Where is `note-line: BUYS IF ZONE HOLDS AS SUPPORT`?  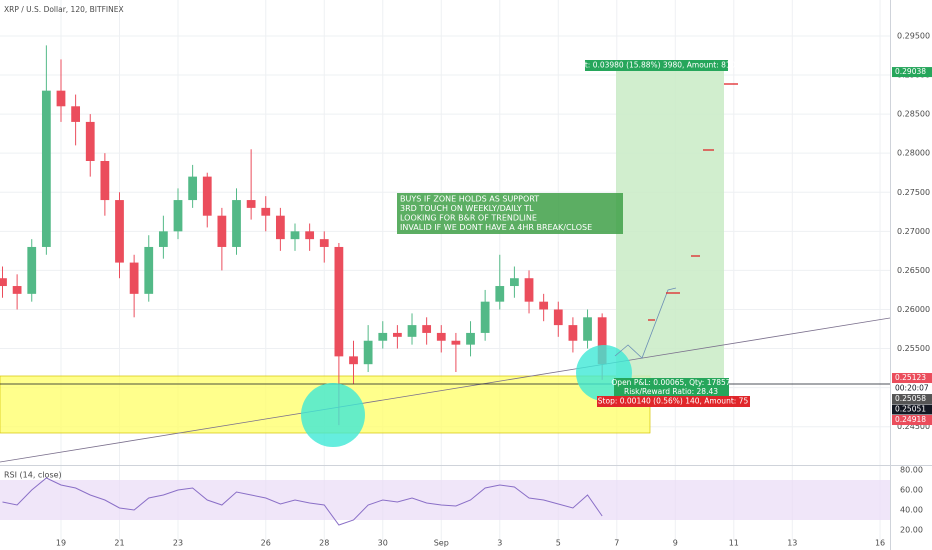 note-line: BUYS IF ZONE HOLDS AS SUPPORT is located at coordinates (469, 199).